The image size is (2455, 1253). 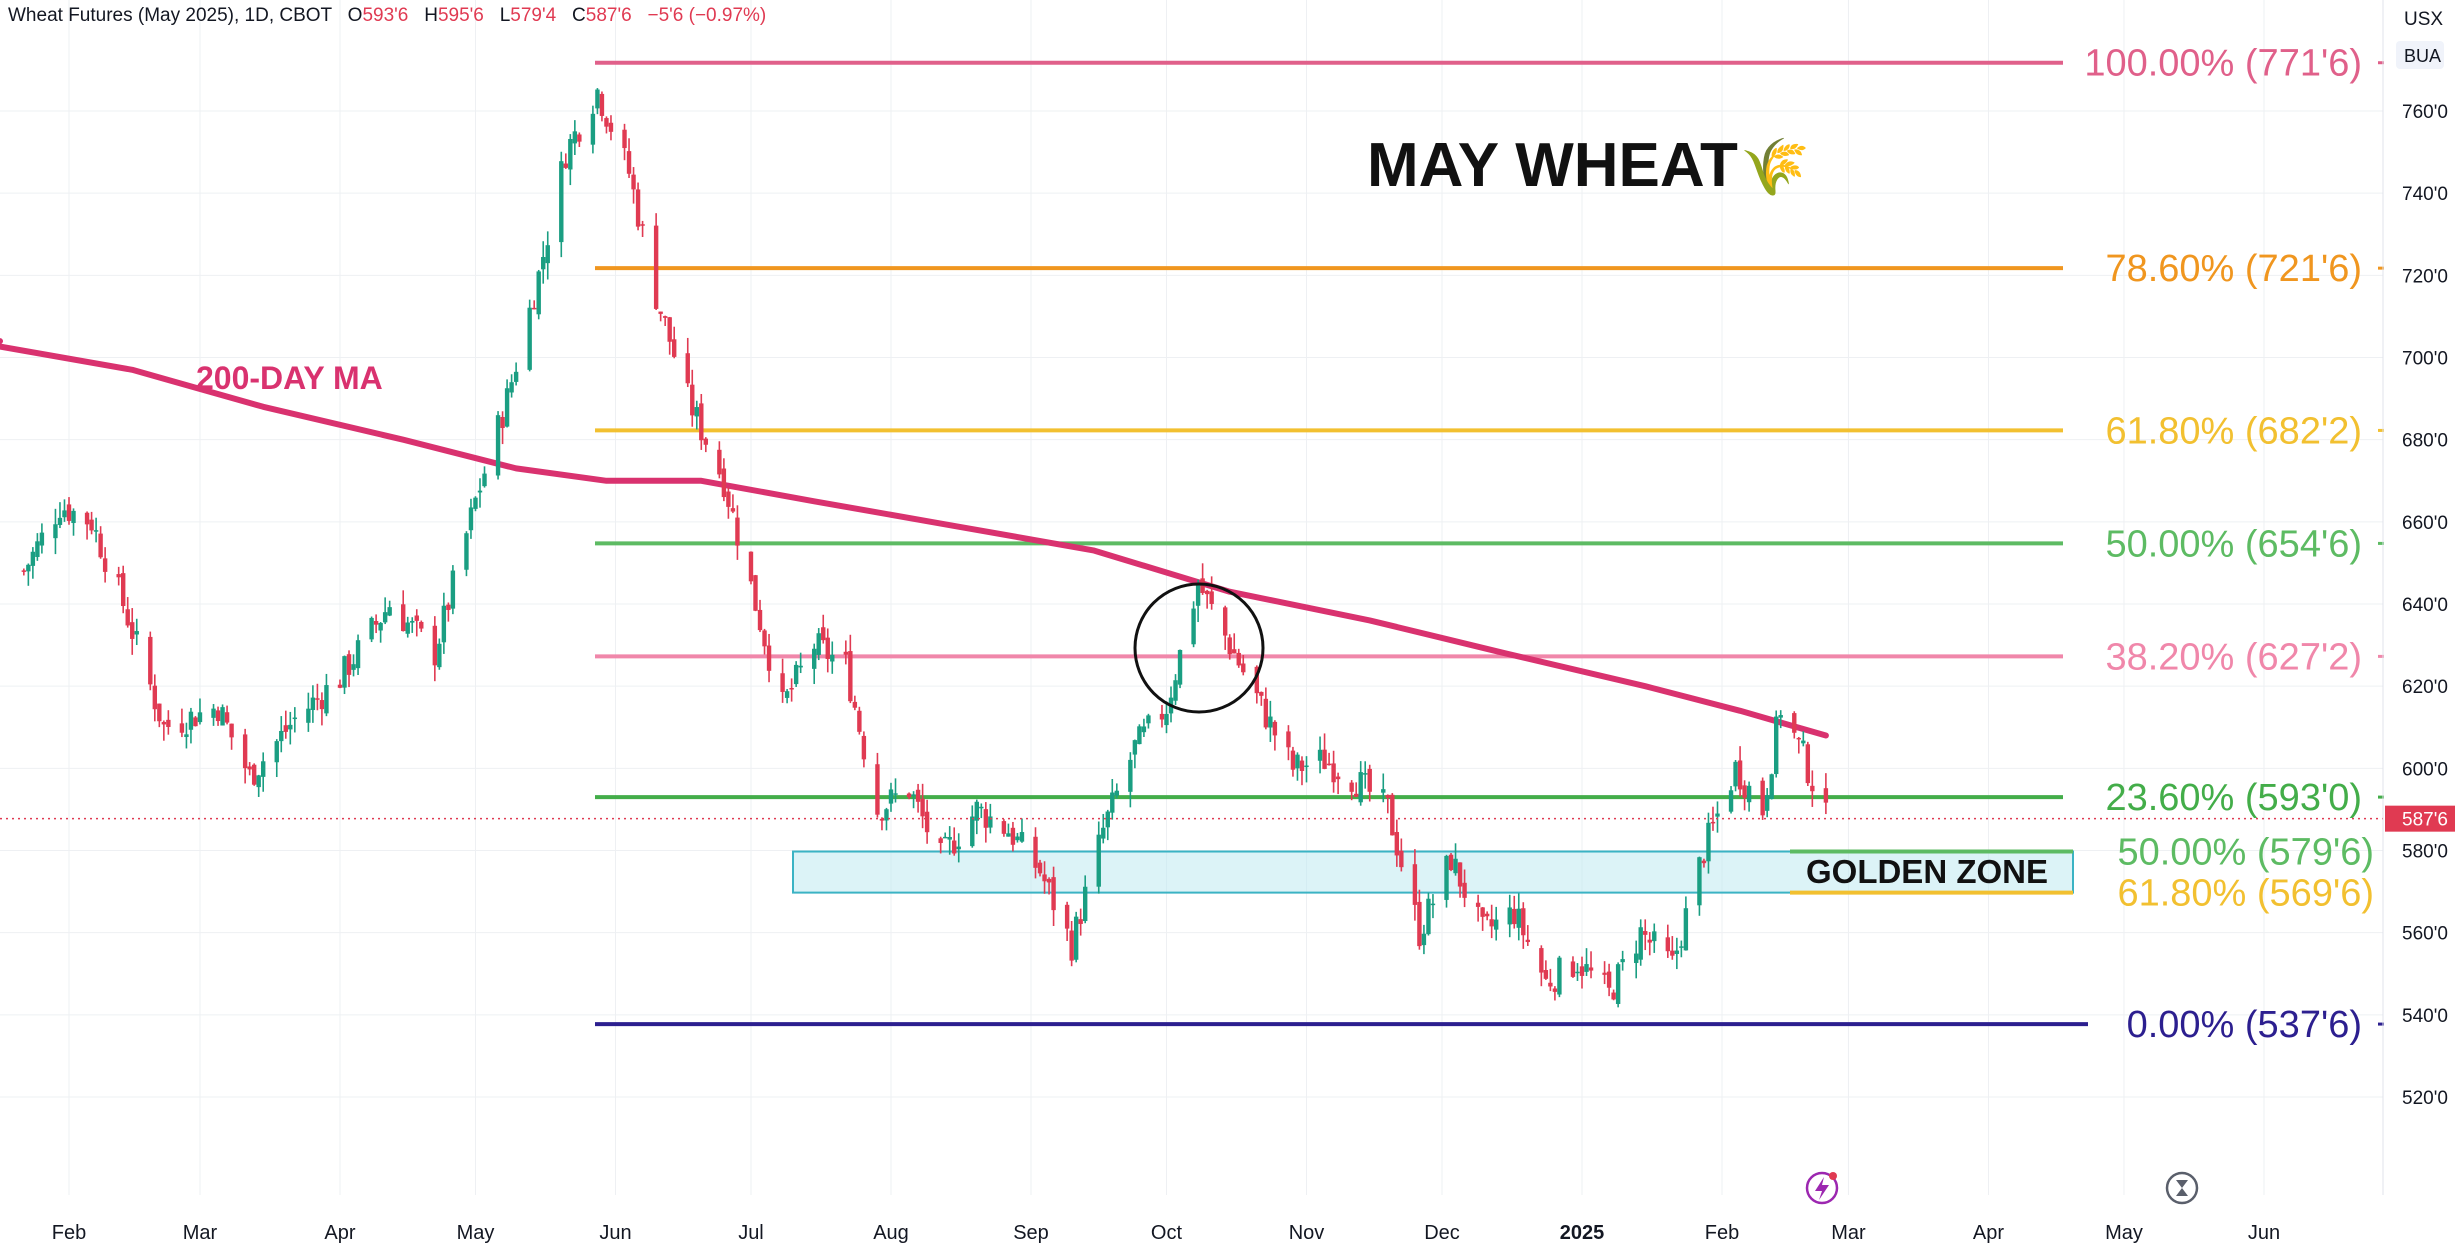 What do you see at coordinates (2245, 894) in the screenshot?
I see `golden-zone-lower-label: 61.80% (569'6)` at bounding box center [2245, 894].